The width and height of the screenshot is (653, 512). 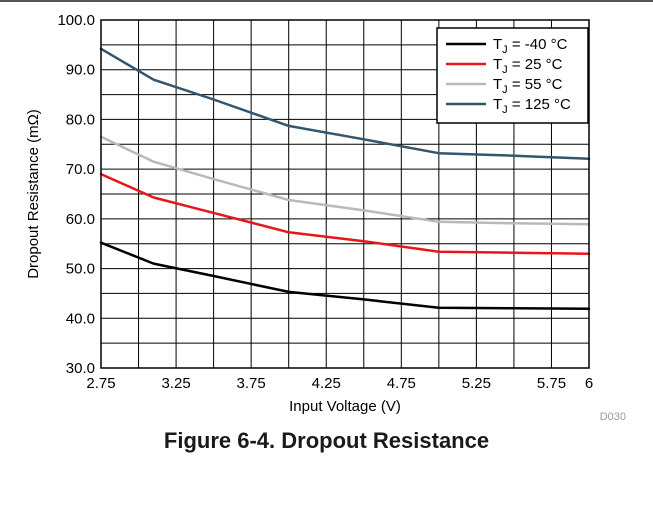 What do you see at coordinates (80, 70) in the screenshot?
I see `y-tick-label: 90.0` at bounding box center [80, 70].